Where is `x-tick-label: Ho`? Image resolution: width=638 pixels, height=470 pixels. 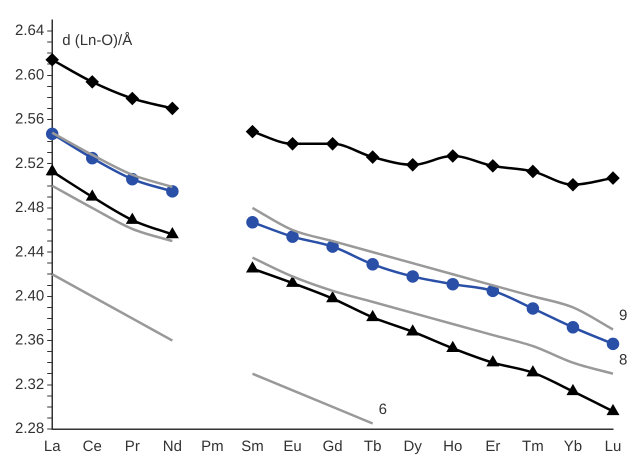
x-tick-label: Ho is located at coordinates (452, 447).